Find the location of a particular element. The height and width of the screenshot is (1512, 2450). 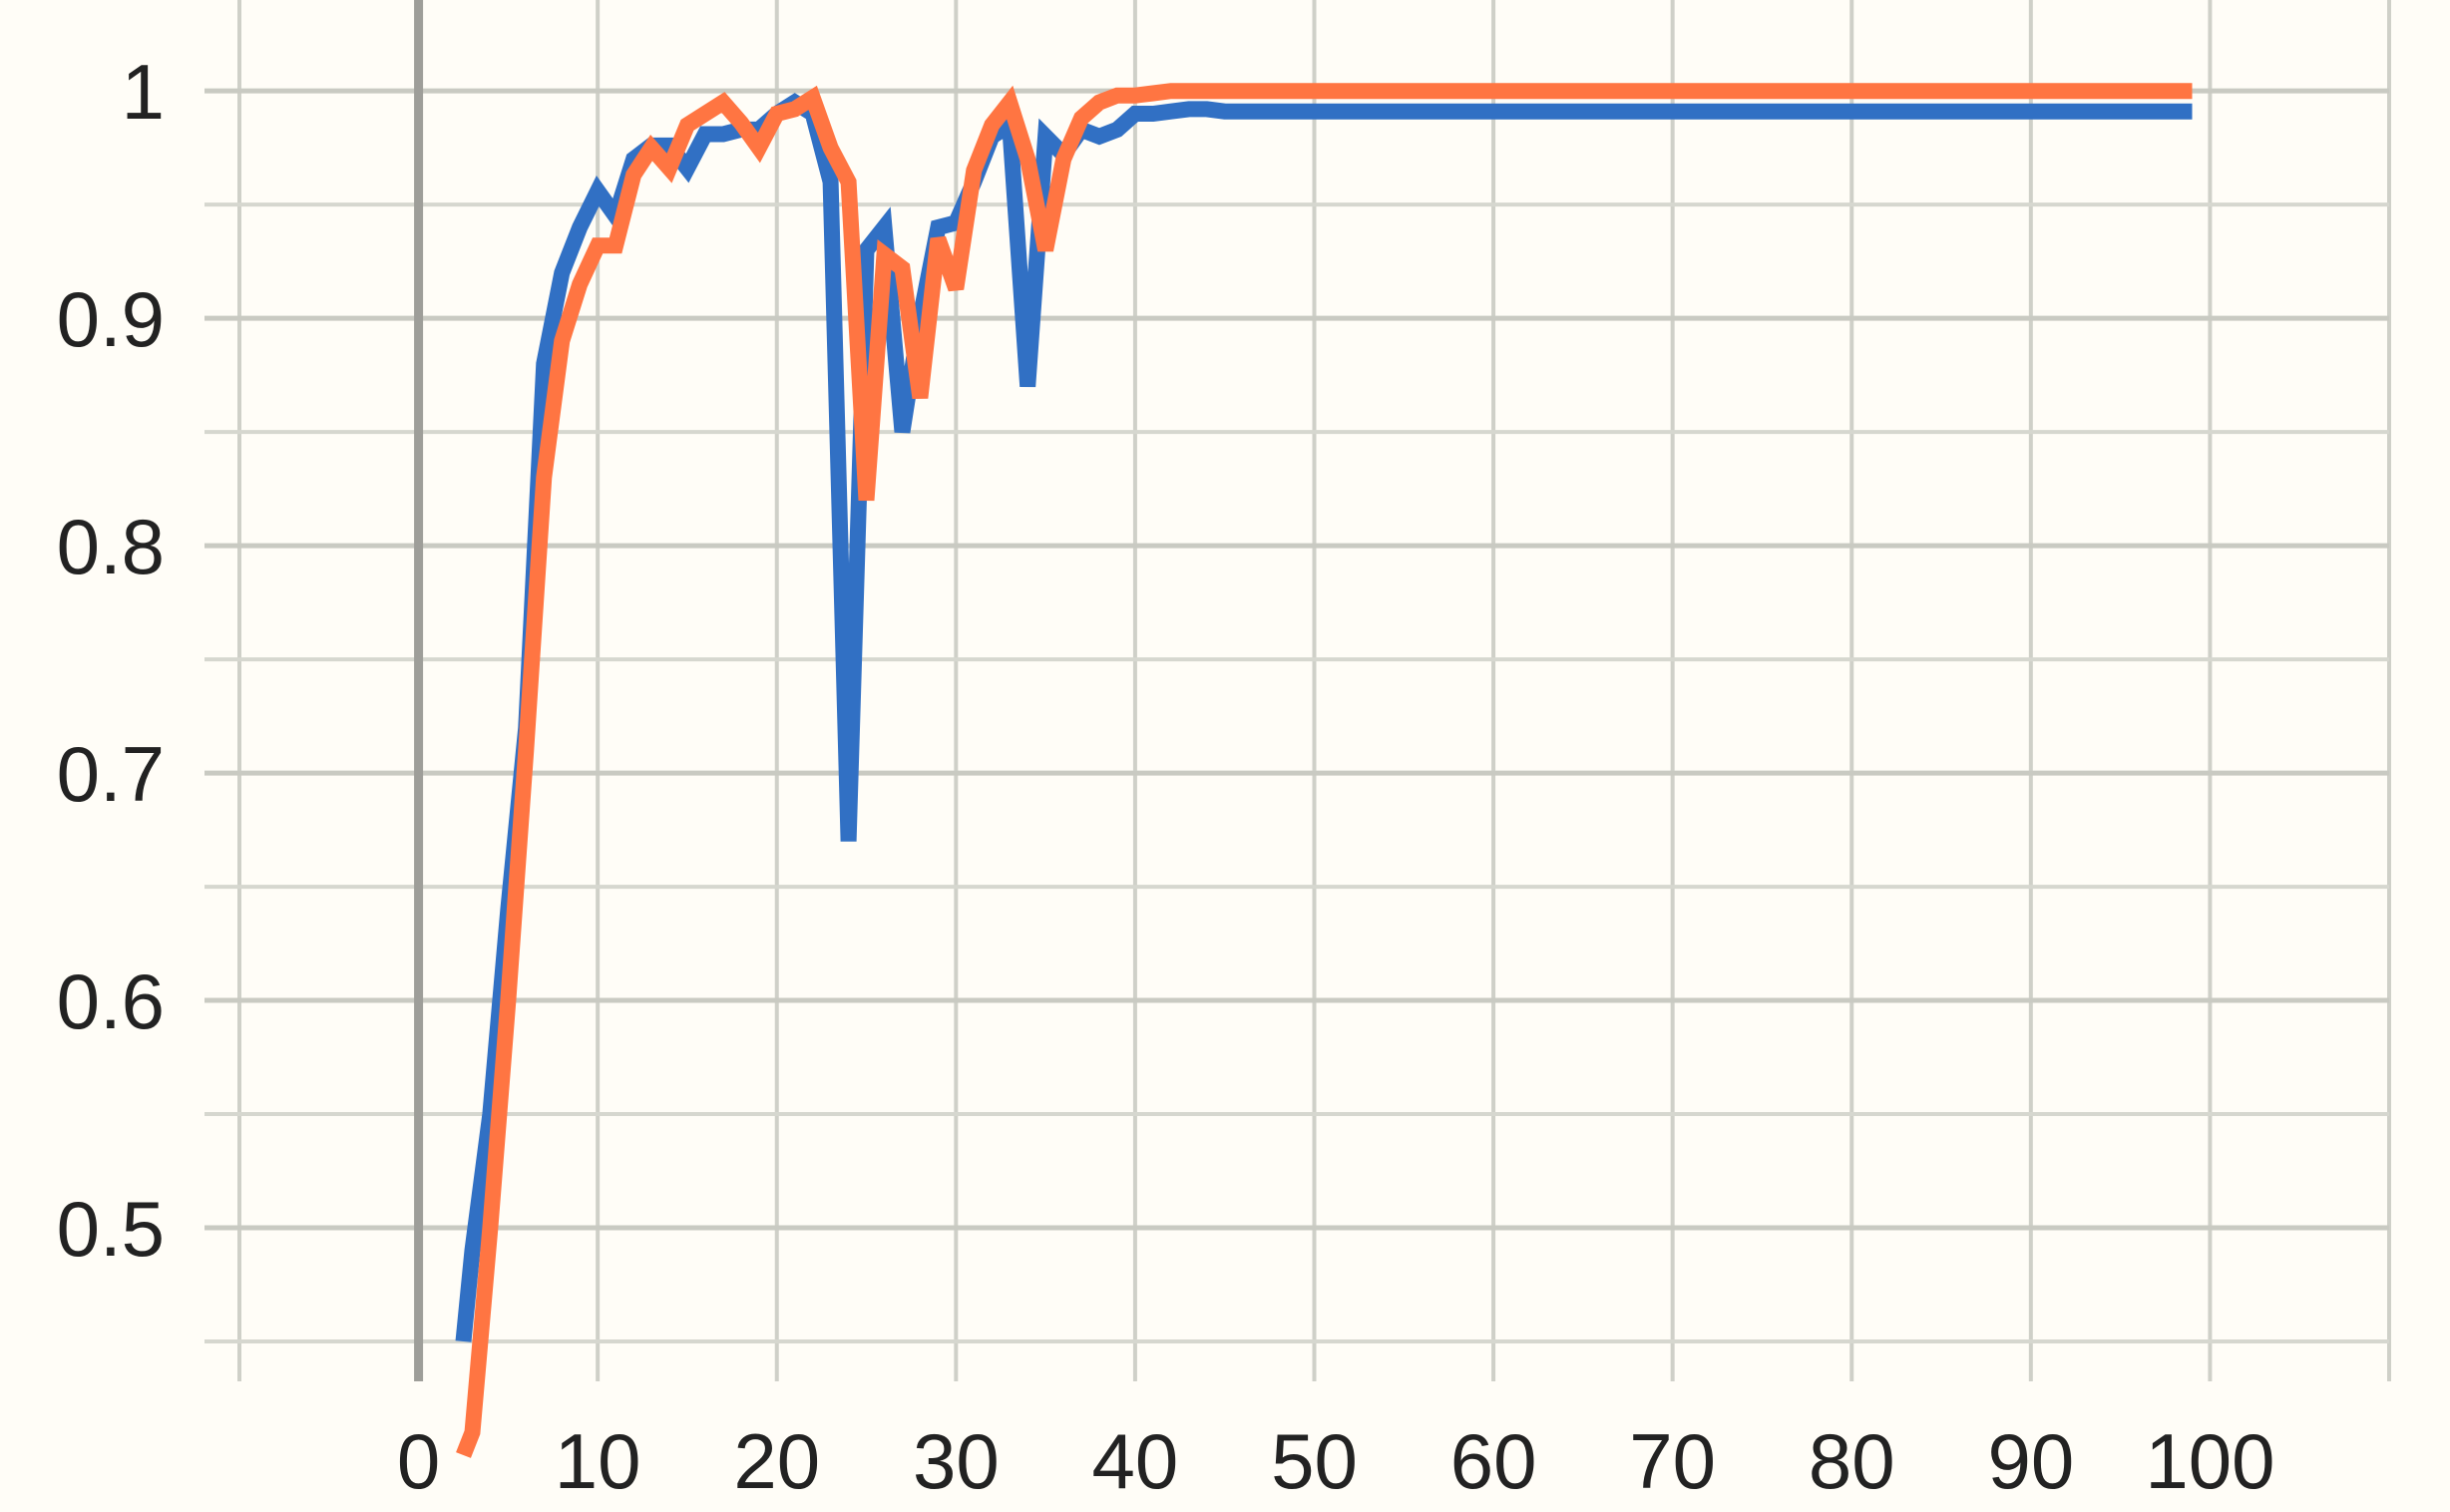

x-tick-label: 90 is located at coordinates (2030, 1461).